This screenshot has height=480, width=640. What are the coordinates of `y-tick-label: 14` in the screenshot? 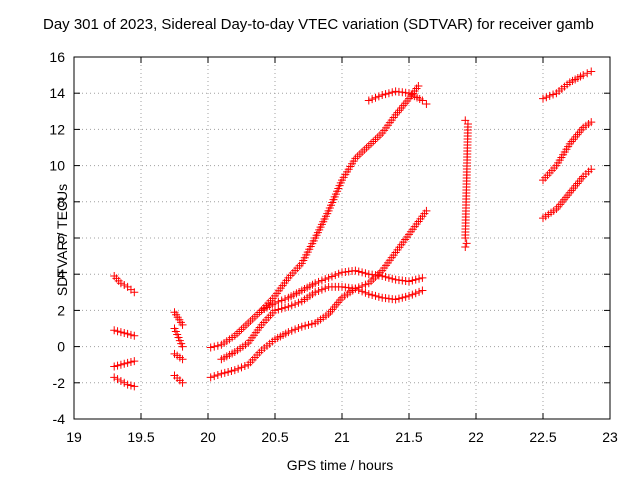 It's located at (57, 93).